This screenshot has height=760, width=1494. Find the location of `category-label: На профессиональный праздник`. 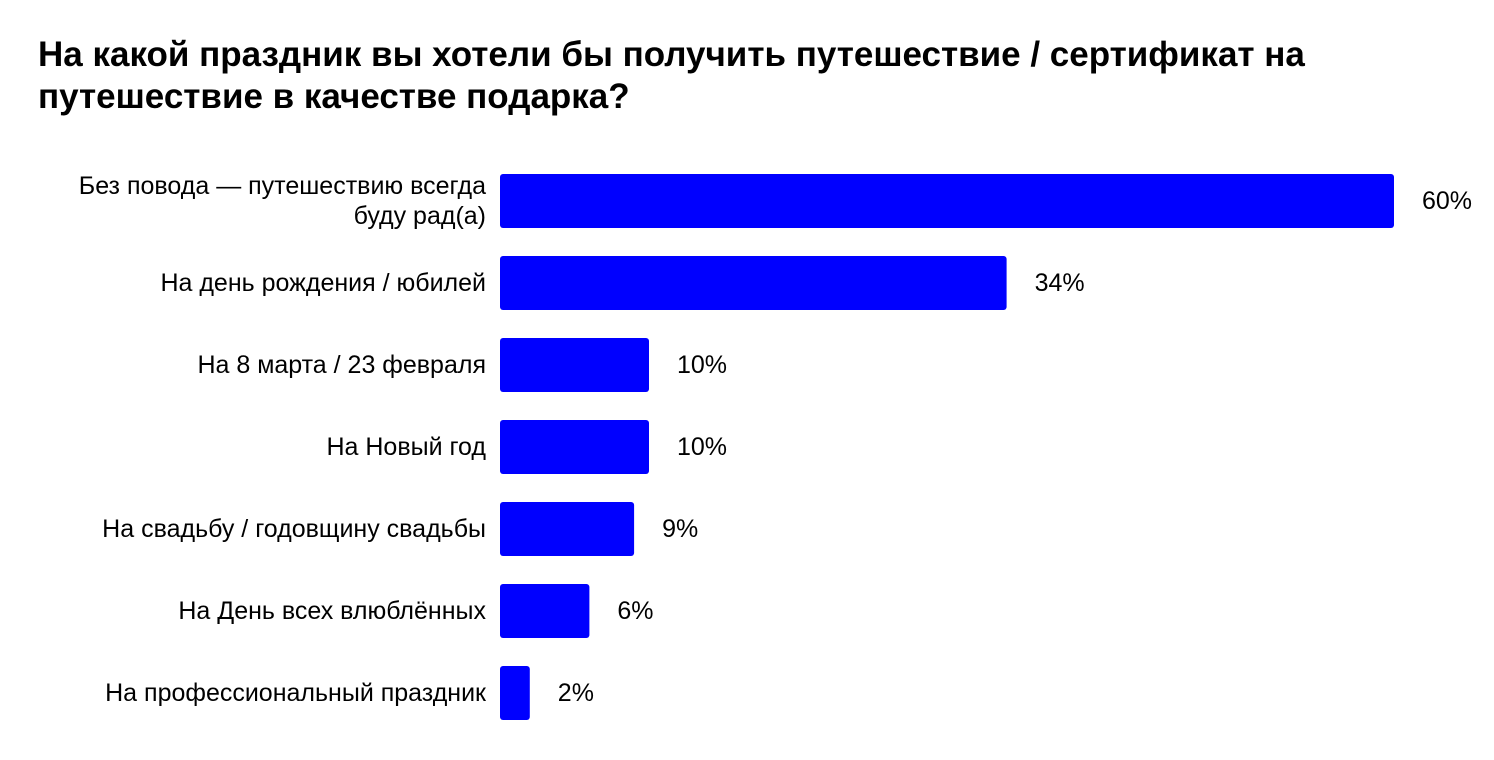

category-label: На профессиональный праздник is located at coordinates (296, 693).